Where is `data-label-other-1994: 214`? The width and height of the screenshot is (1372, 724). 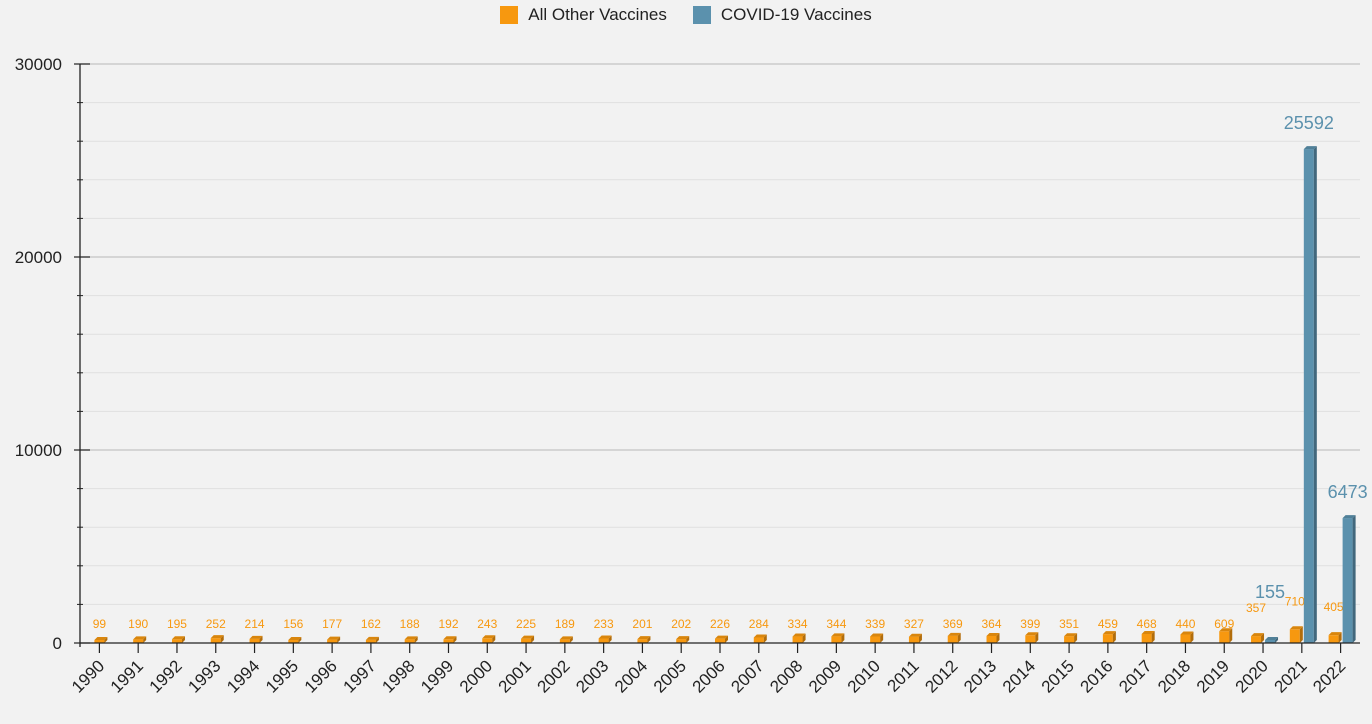 data-label-other-1994: 214 is located at coordinates (255, 624).